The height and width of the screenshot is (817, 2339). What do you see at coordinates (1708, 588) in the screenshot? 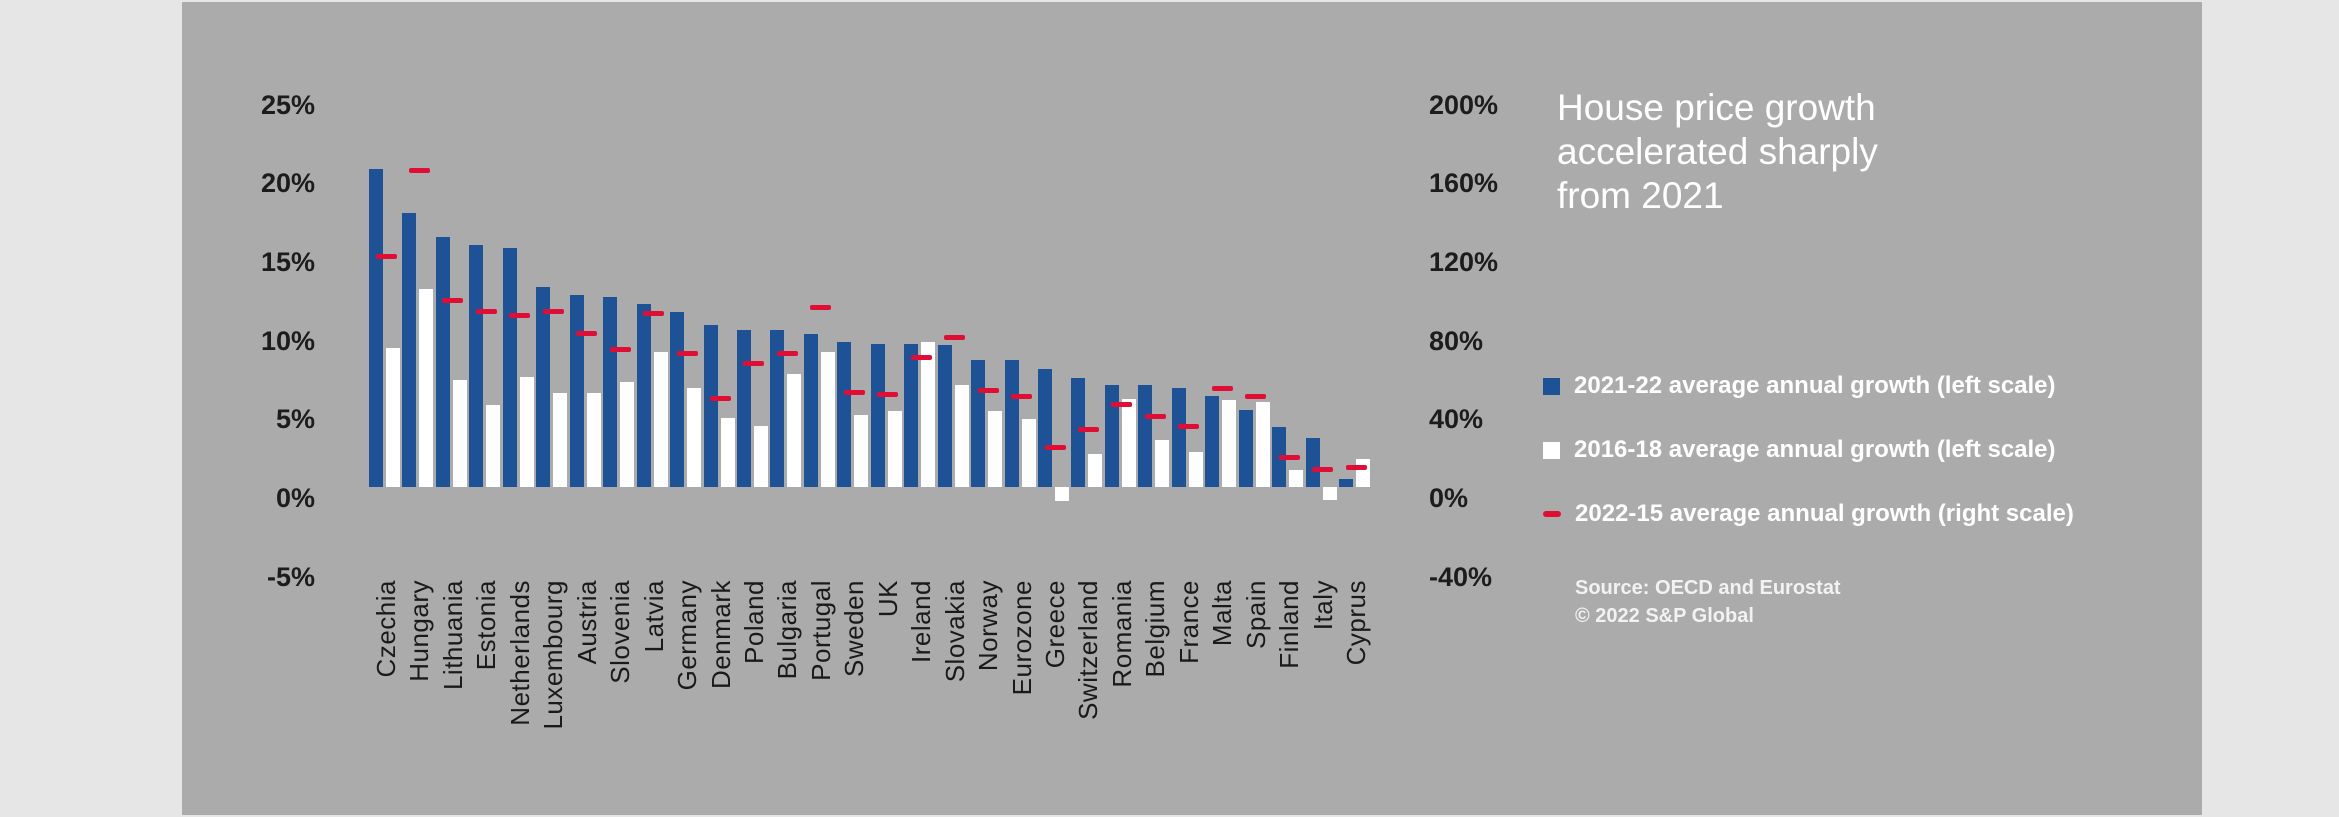
I see `source-line: Source: OECD and Eurostat` at bounding box center [1708, 588].